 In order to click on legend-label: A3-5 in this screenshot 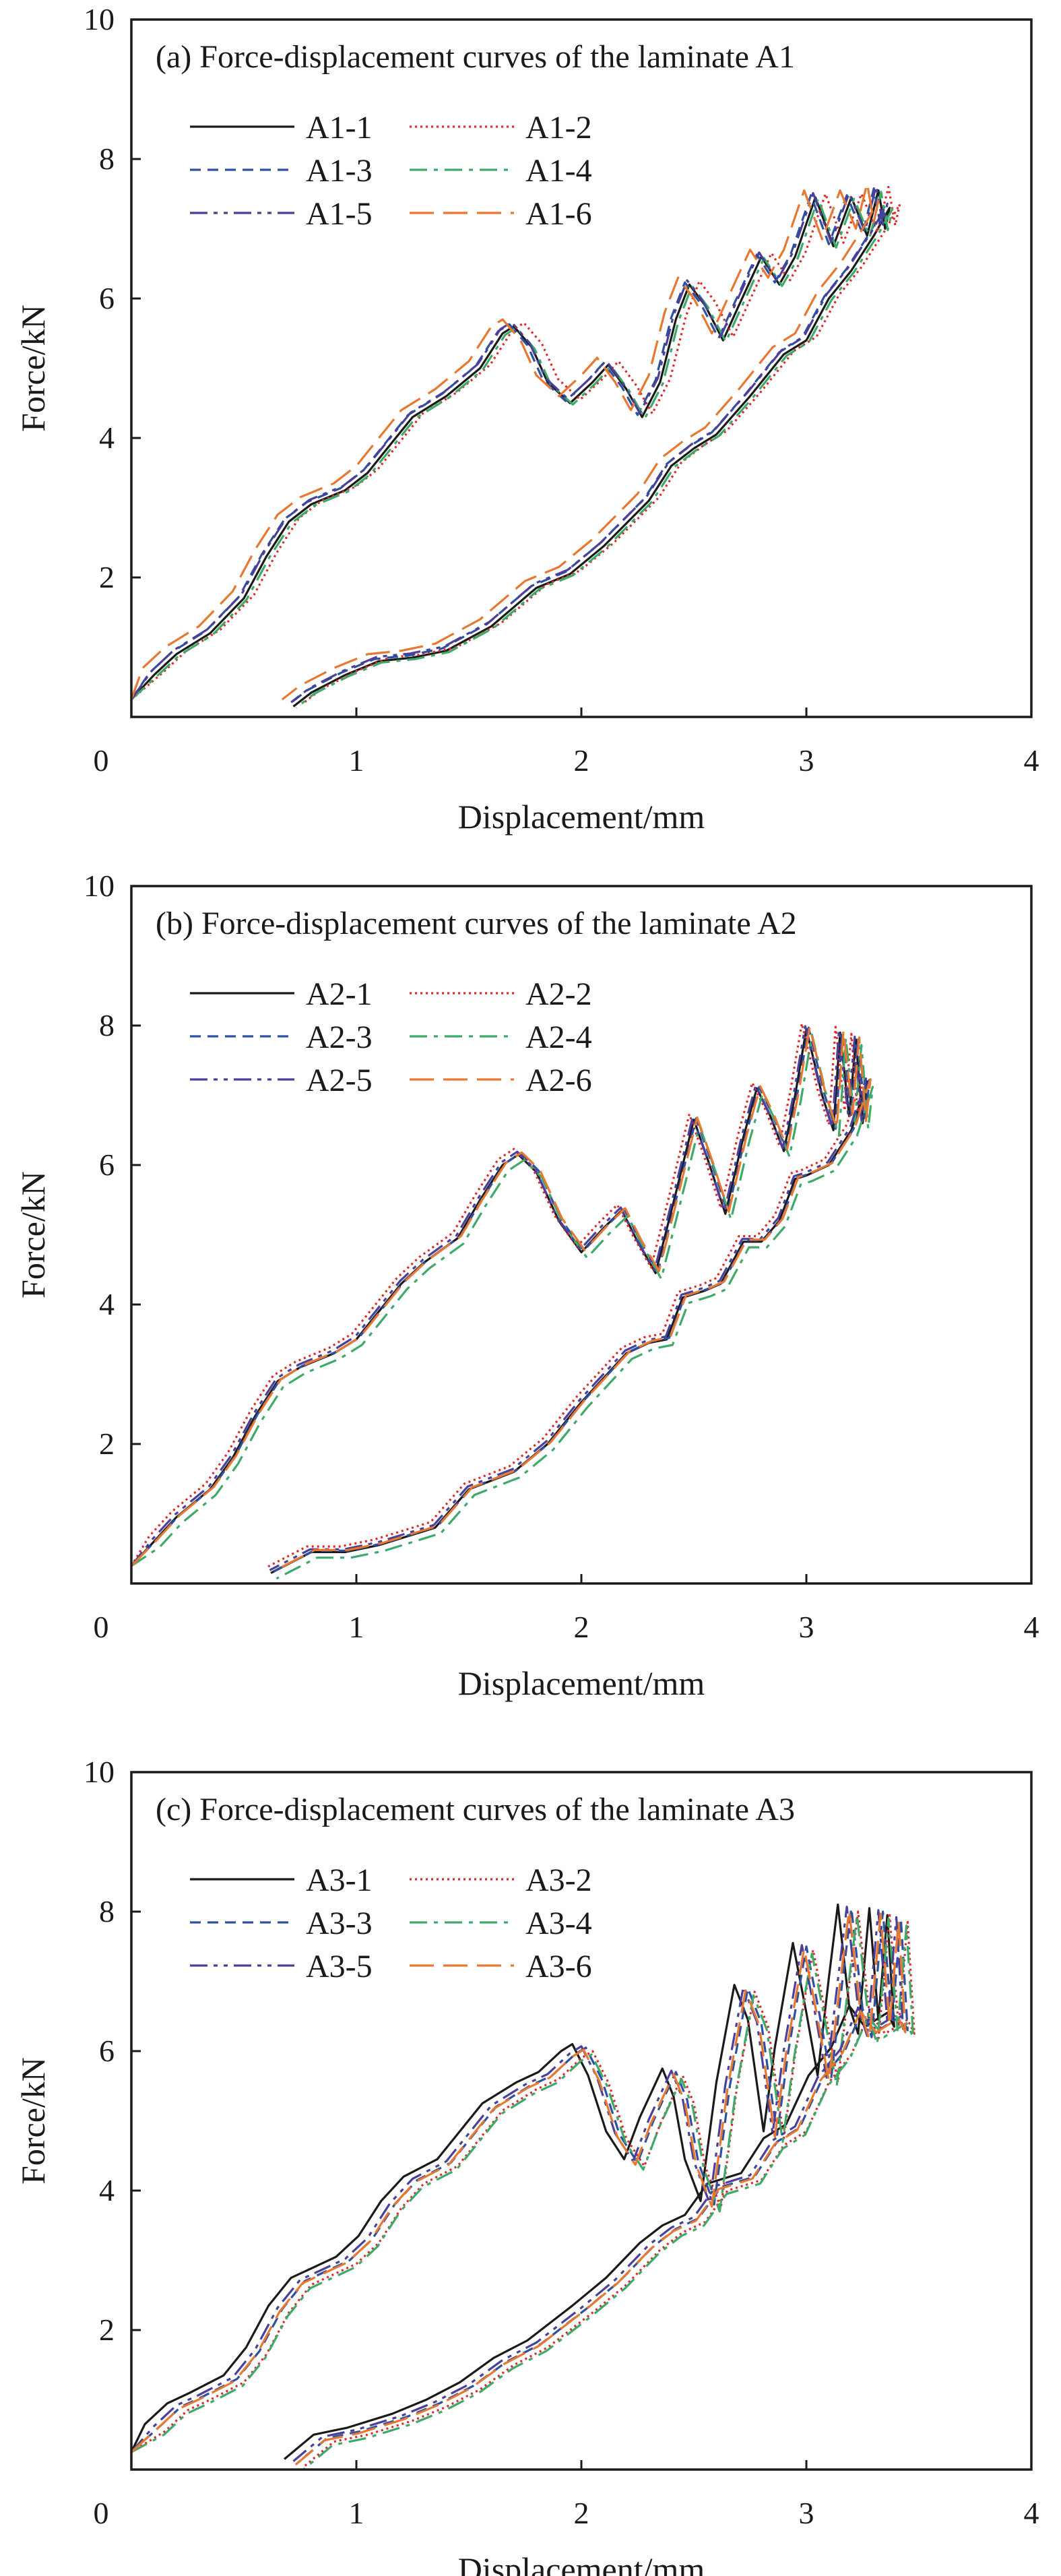, I will do `click(339, 1966)`.